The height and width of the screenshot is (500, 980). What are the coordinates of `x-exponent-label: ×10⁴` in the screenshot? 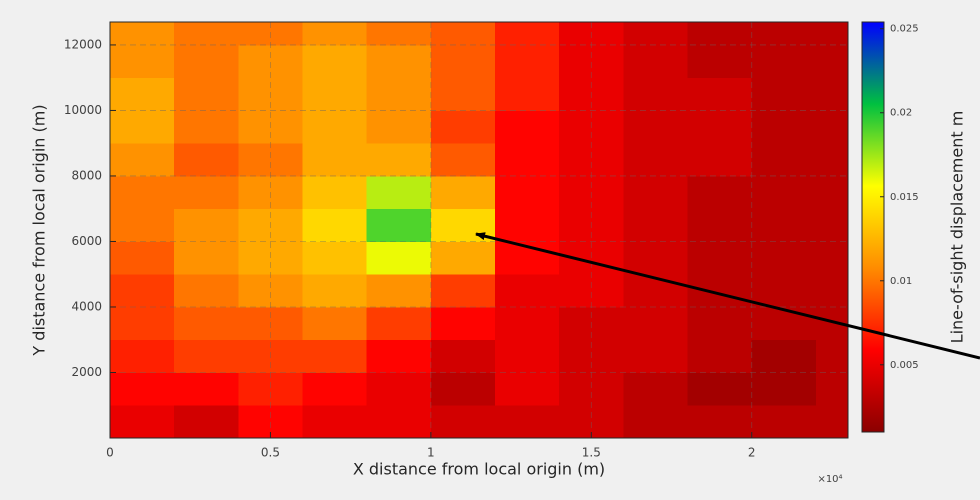 It's located at (829, 479).